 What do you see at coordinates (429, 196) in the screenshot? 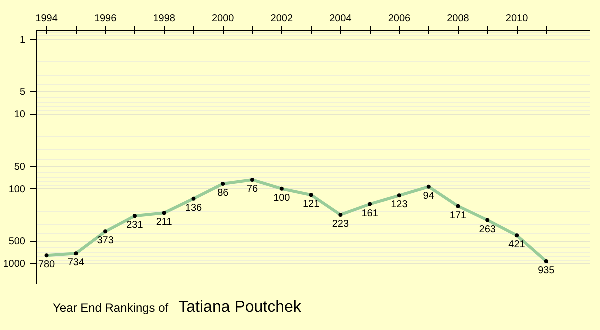
I see `data-label: 94` at bounding box center [429, 196].